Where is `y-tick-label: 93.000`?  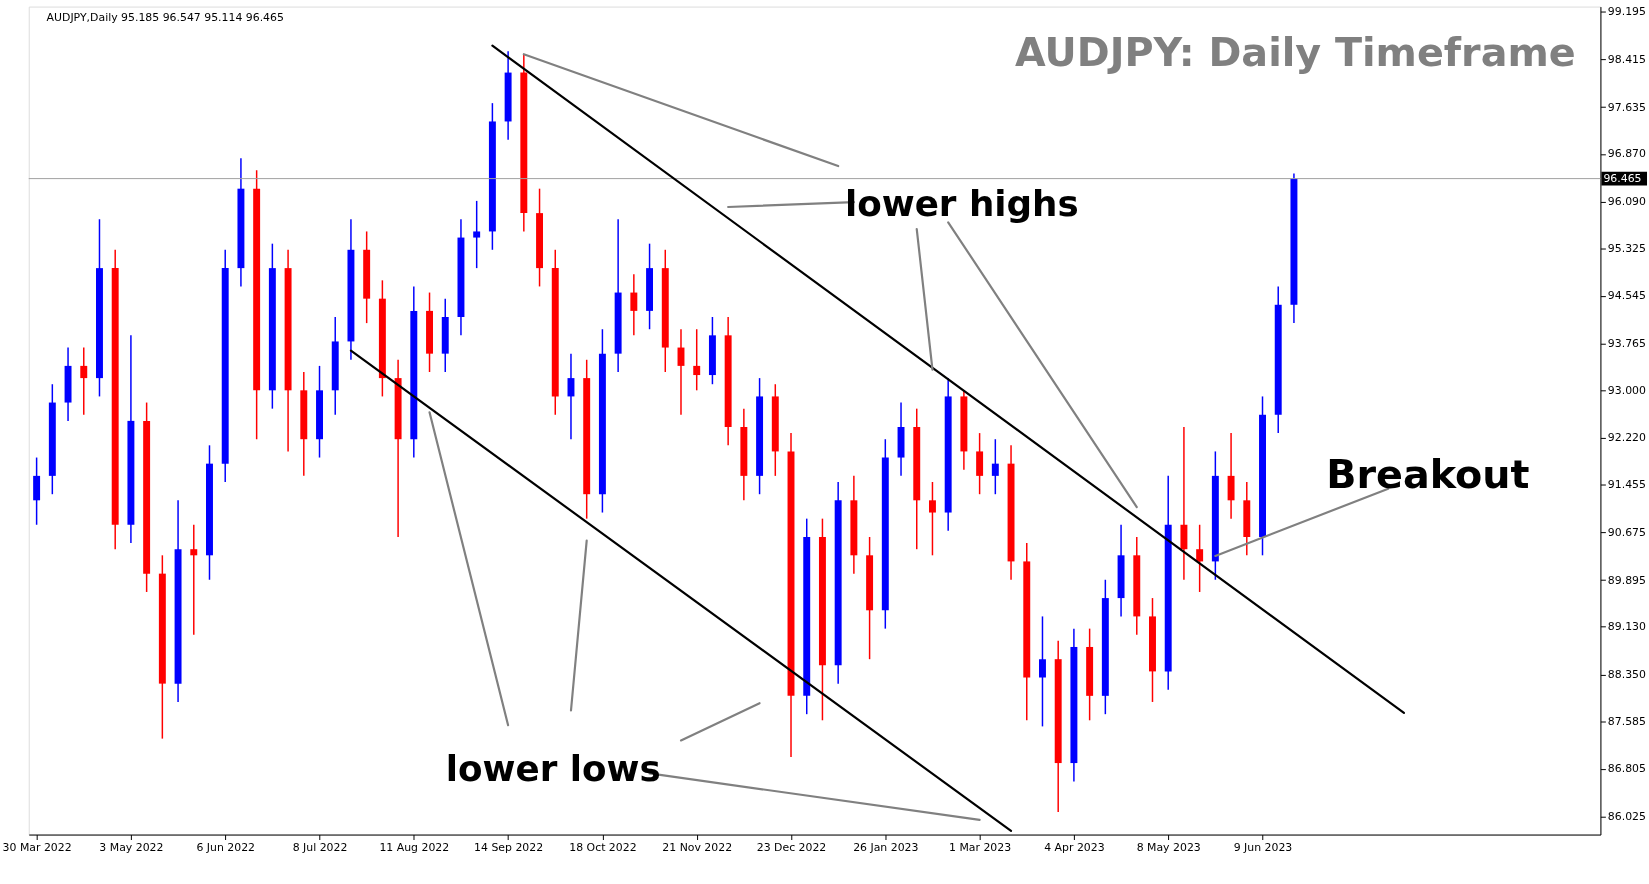
y-tick-label: 93.000 is located at coordinates (1627, 390).